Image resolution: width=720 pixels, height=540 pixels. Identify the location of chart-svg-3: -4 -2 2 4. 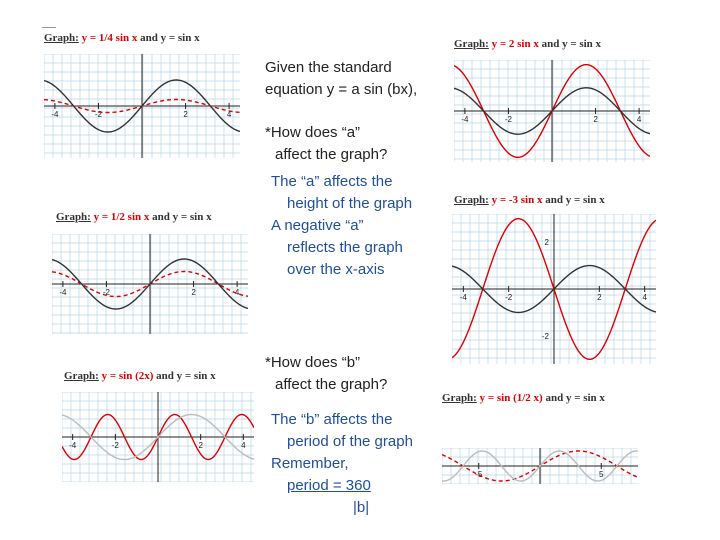
(150, 284).